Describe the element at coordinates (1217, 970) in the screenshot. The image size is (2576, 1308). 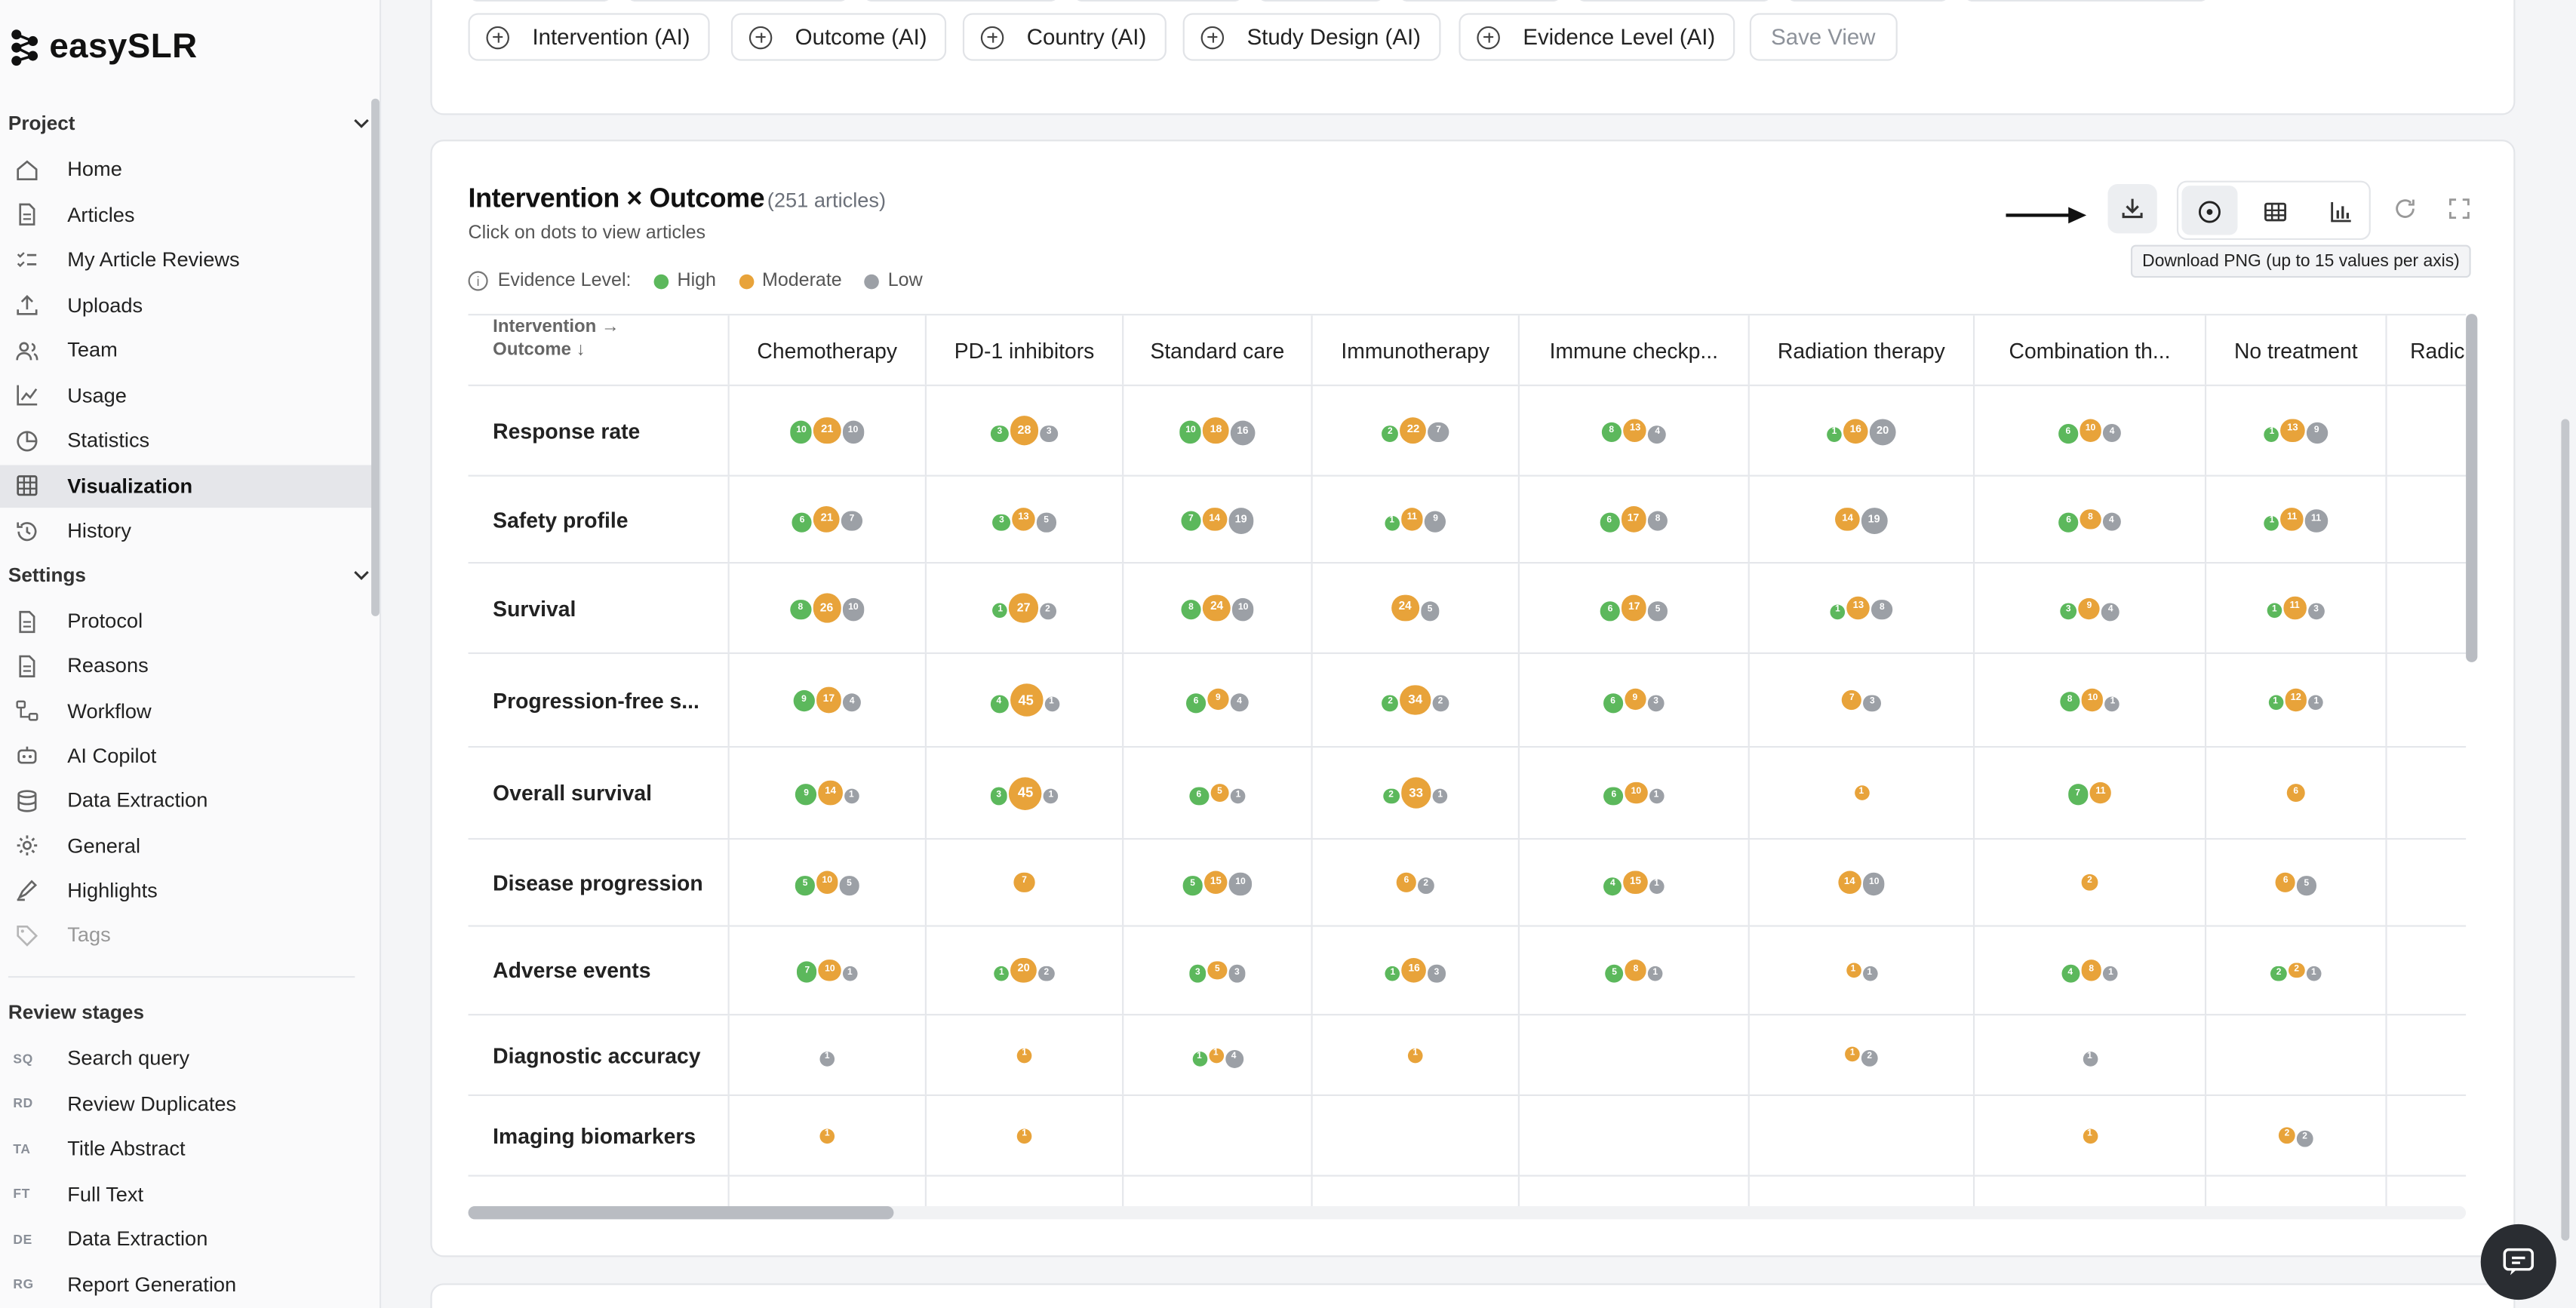
I see `evidence-dot-moderate: 5` at that location.